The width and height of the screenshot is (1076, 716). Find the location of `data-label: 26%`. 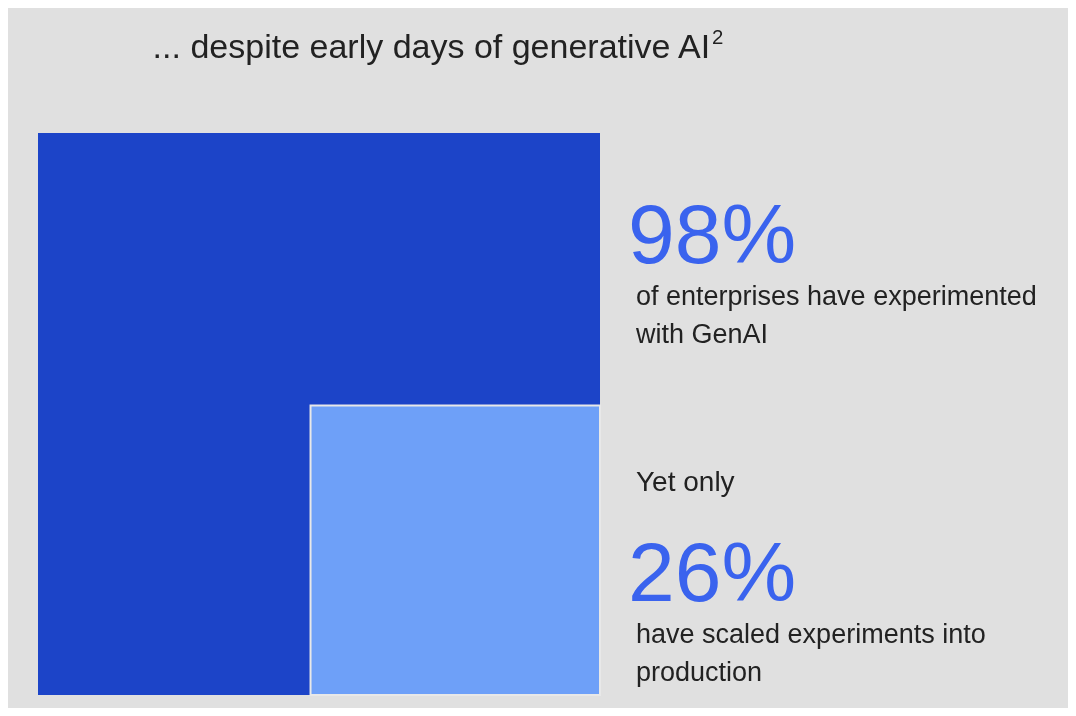

data-label: 26% is located at coordinates (712, 571).